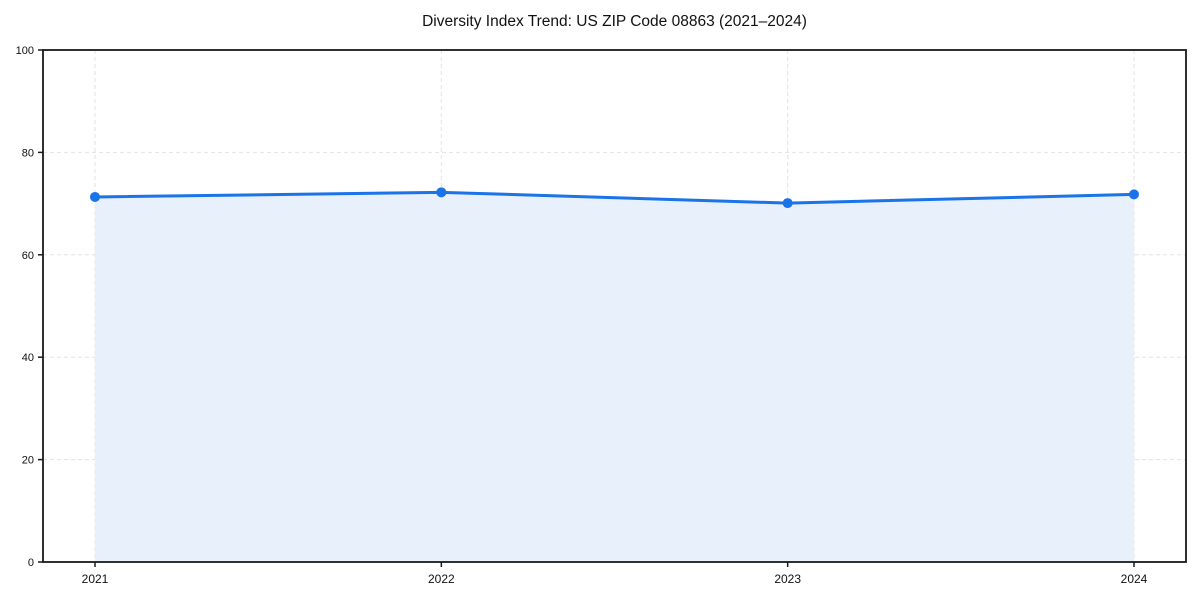 Image resolution: width=1200 pixels, height=600 pixels. What do you see at coordinates (95, 579) in the screenshot?
I see `x-tick-label: 2021` at bounding box center [95, 579].